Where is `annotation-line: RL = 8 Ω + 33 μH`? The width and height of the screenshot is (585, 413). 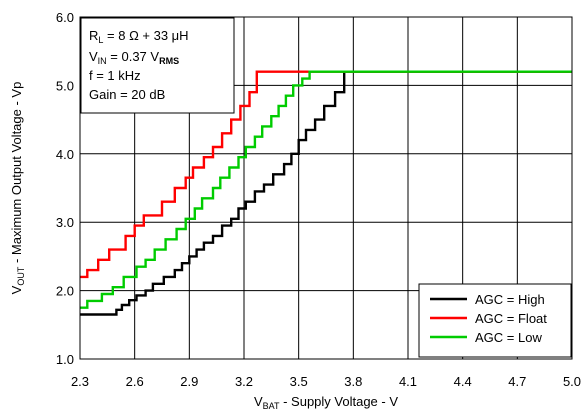 annotation-line: RL = 8 Ω + 33 μH is located at coordinates (139, 36).